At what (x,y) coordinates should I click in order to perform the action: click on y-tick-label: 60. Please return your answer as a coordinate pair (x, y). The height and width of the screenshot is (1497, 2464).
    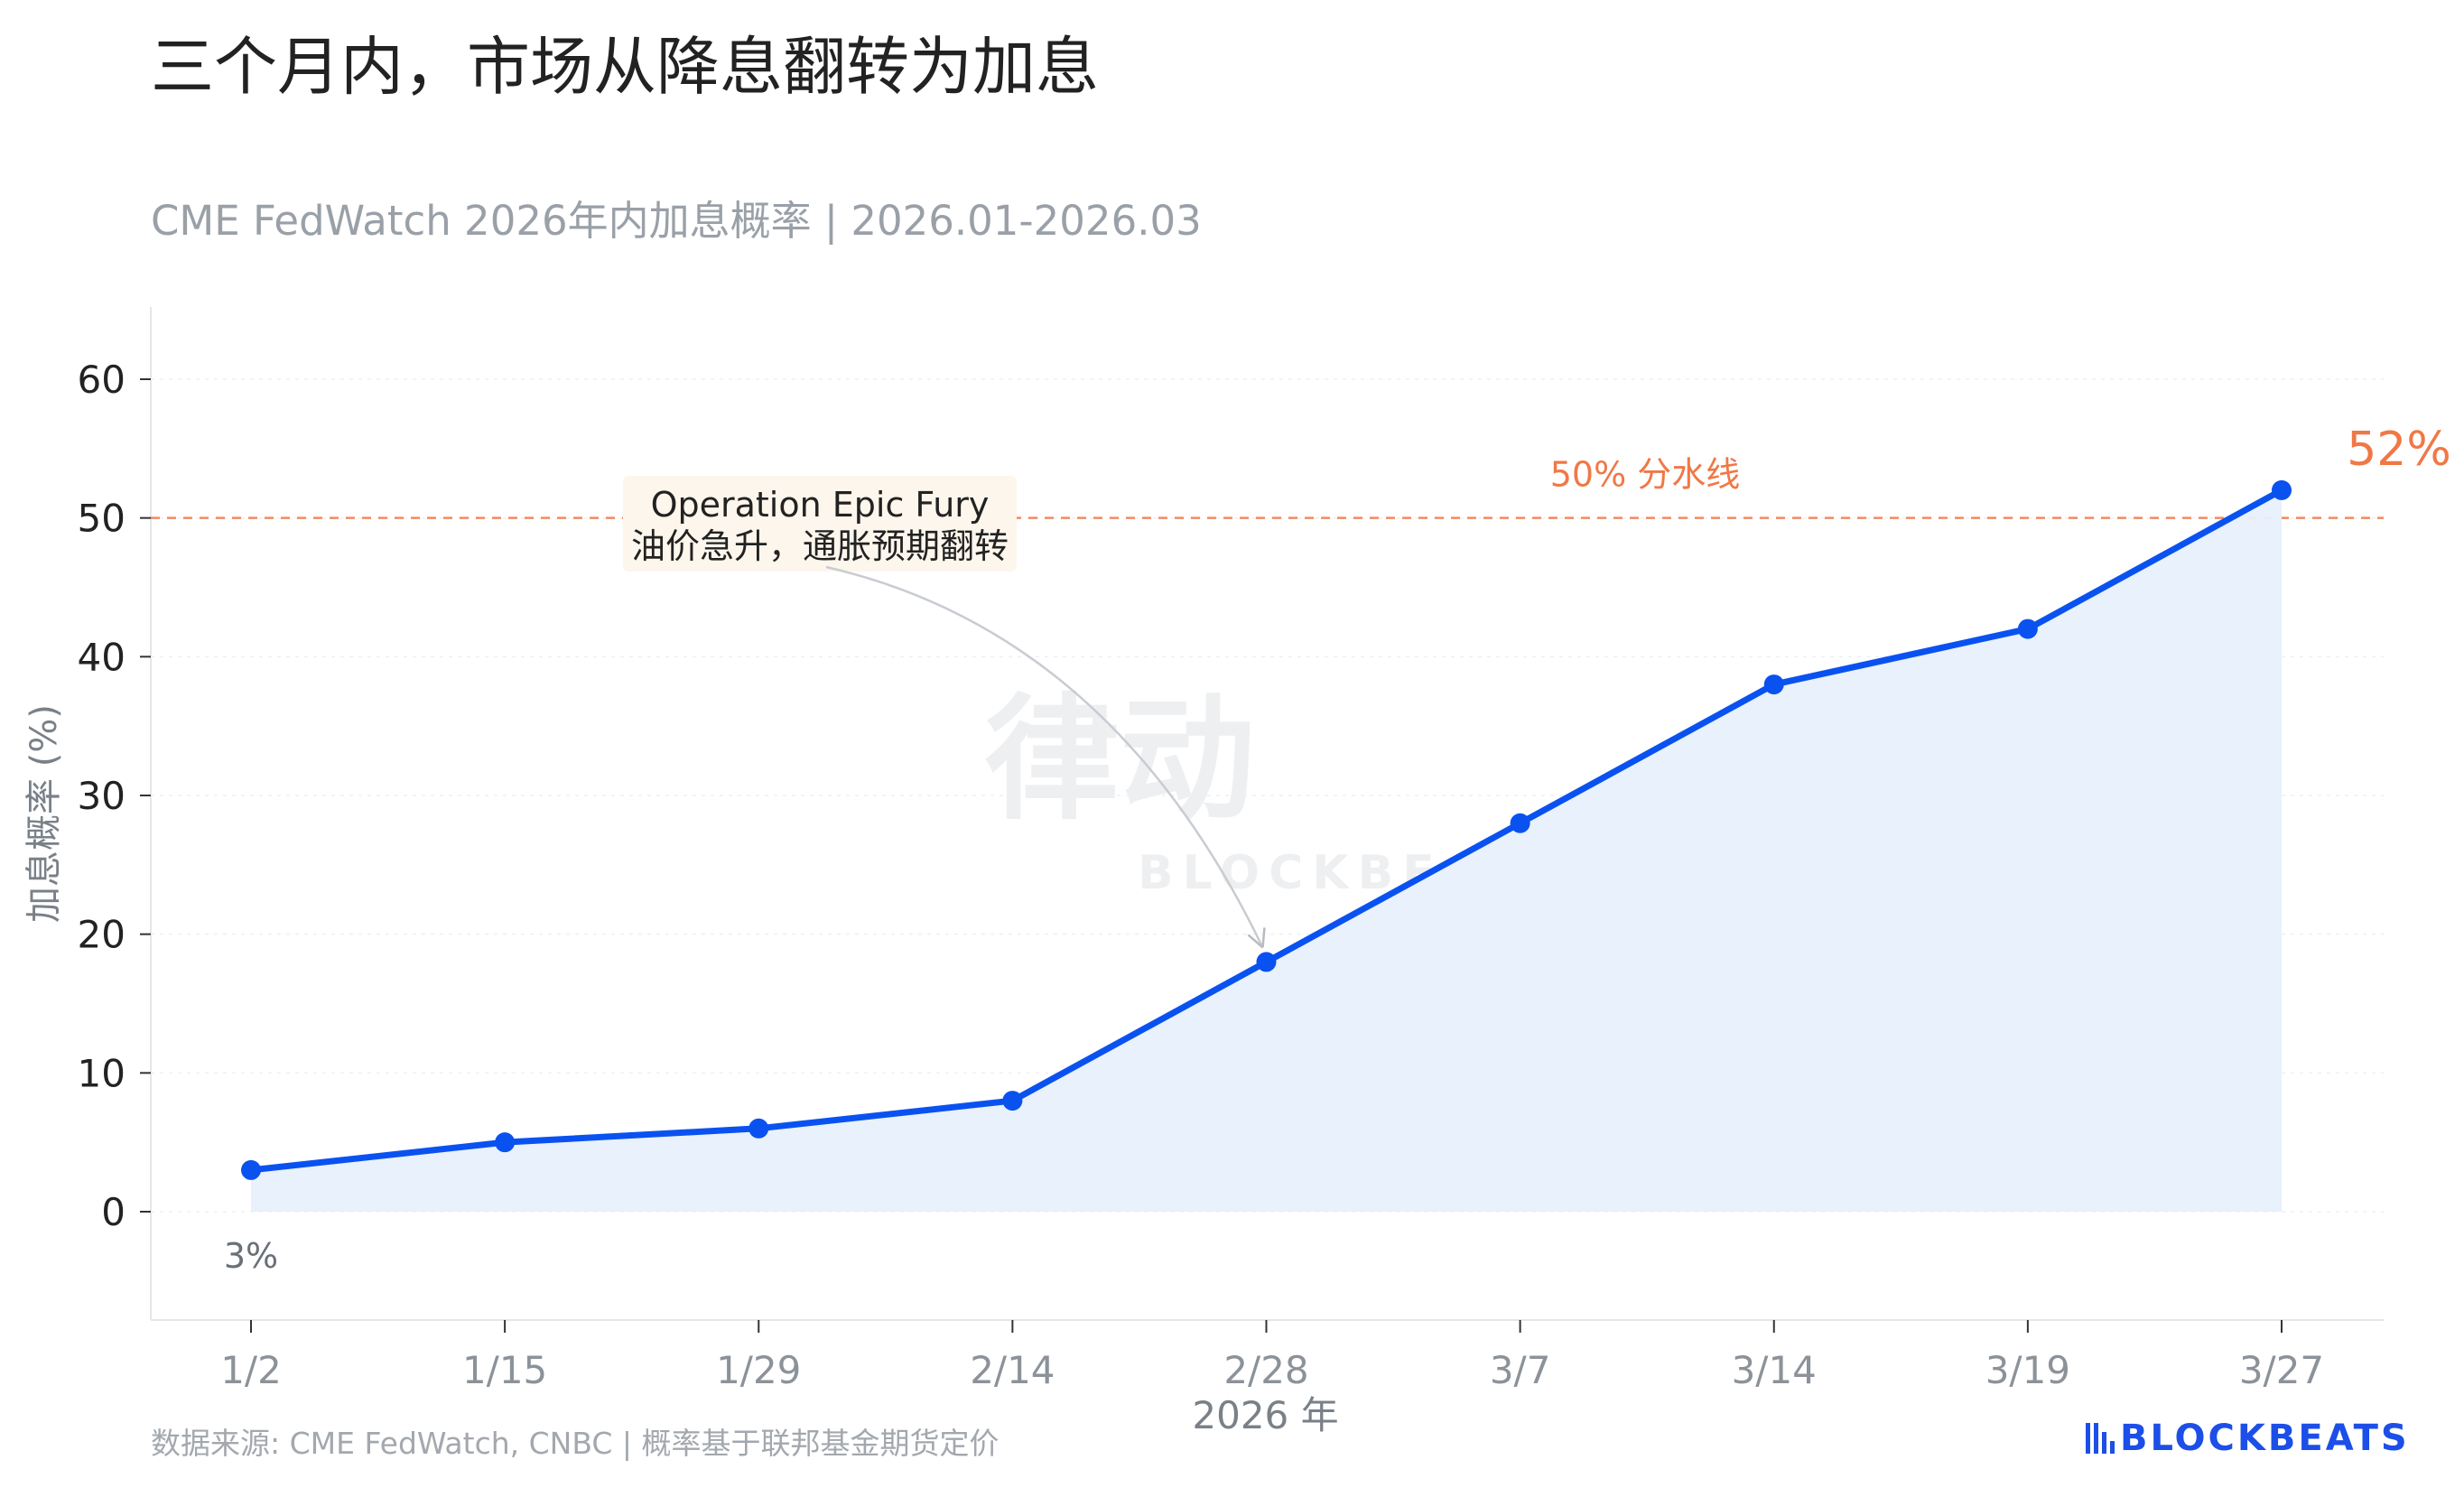
    Looking at the image, I should click on (102, 380).